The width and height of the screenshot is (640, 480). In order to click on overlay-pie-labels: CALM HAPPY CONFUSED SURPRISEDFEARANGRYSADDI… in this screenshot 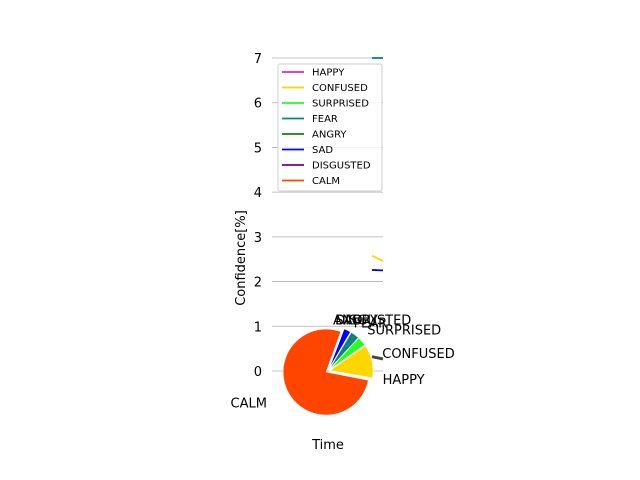, I will do `click(343, 362)`.